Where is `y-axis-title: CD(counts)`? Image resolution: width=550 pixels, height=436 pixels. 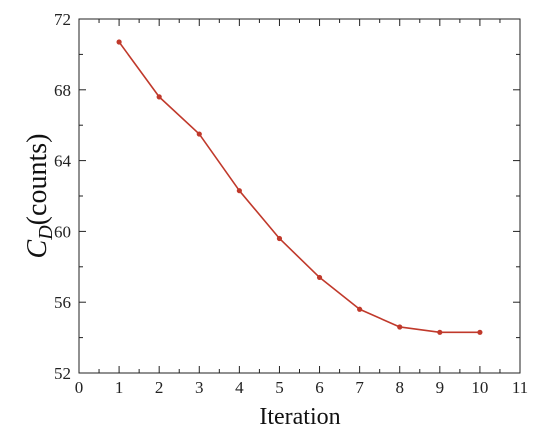
y-axis-title: CD(counts) is located at coordinates (39, 196).